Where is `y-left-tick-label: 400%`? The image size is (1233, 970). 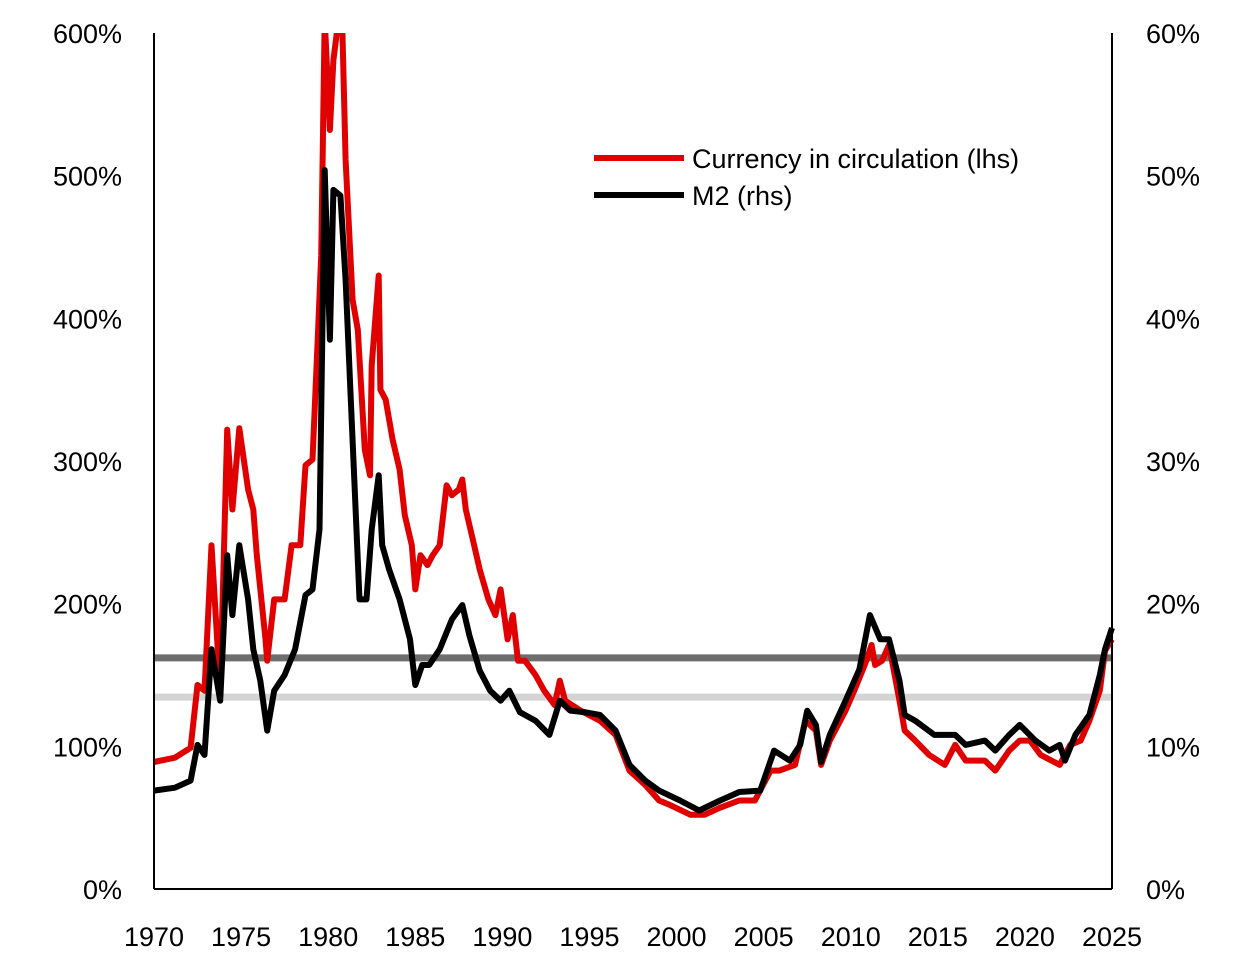
y-left-tick-label: 400% is located at coordinates (87, 319).